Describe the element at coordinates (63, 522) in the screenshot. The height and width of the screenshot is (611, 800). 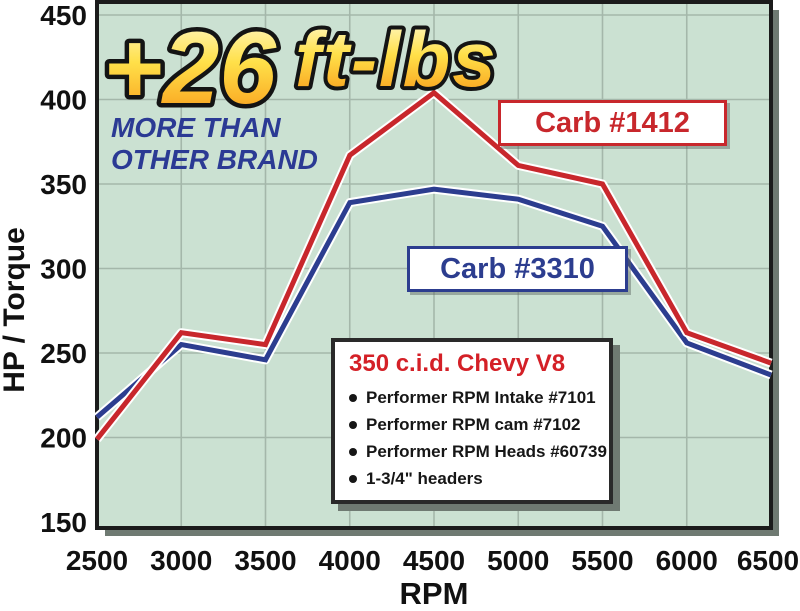
I see `y-tick-label: 150` at that location.